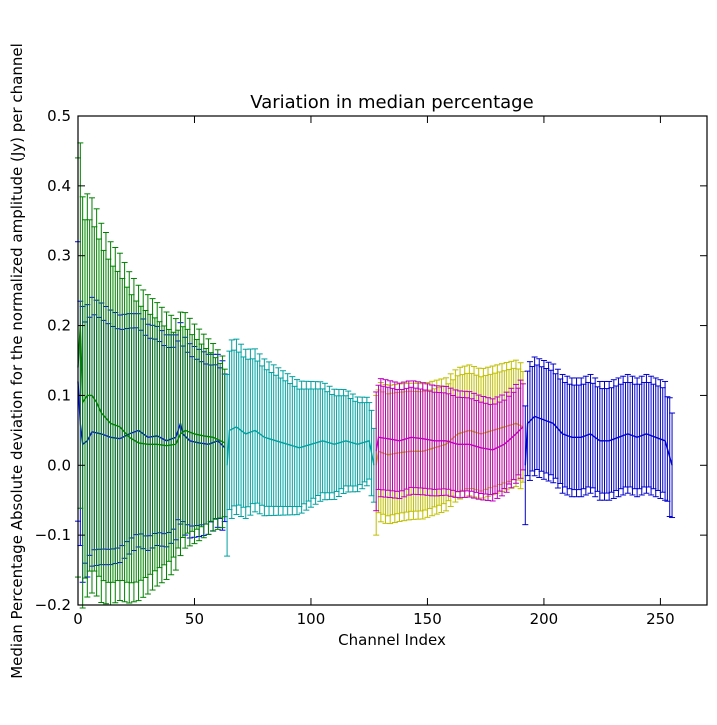 The height and width of the screenshot is (725, 717). What do you see at coordinates (59, 326) in the screenshot?
I see `y-tick-label: 0.2` at bounding box center [59, 326].